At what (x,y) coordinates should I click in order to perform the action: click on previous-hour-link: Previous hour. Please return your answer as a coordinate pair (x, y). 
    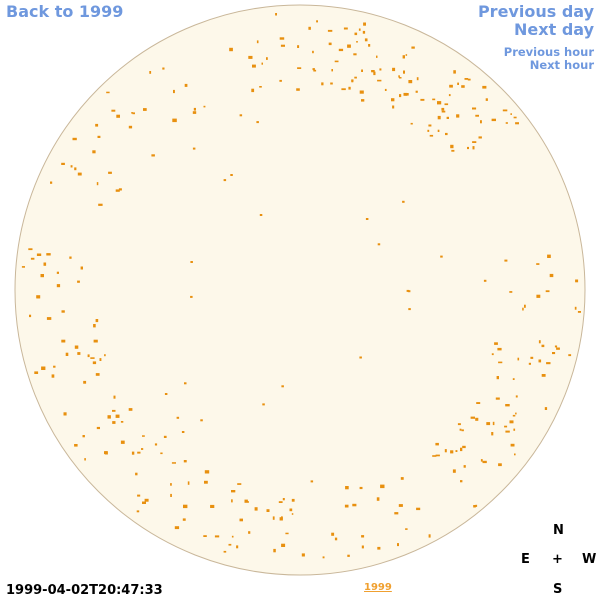
    Looking at the image, I should click on (548, 52).